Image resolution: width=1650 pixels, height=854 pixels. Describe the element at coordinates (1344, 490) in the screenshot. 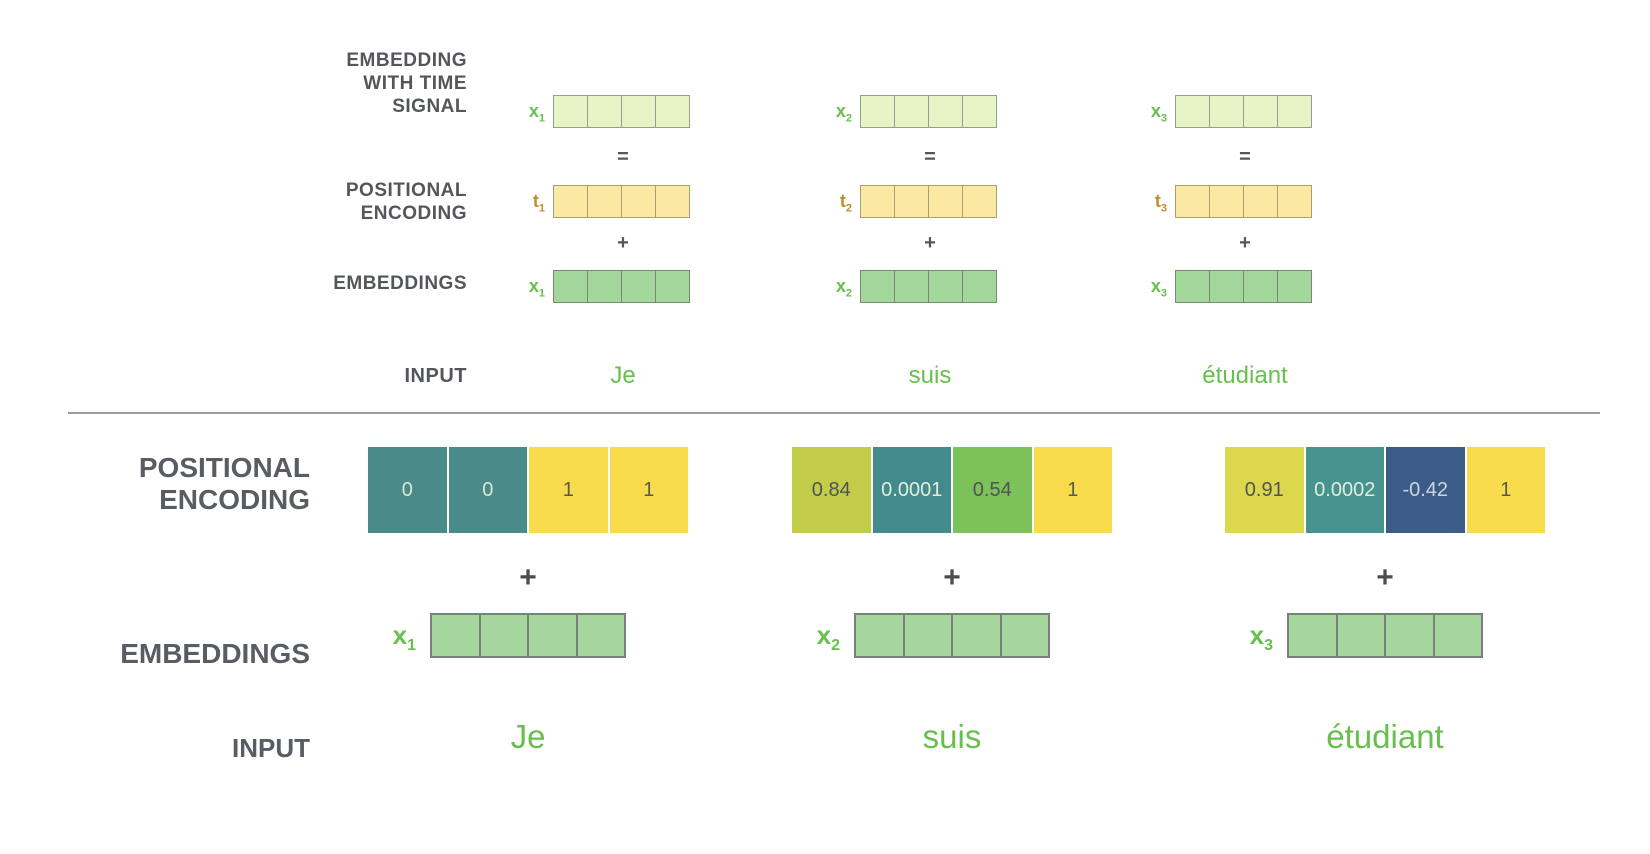

I see `pe-value-cell: 0.0002` at that location.